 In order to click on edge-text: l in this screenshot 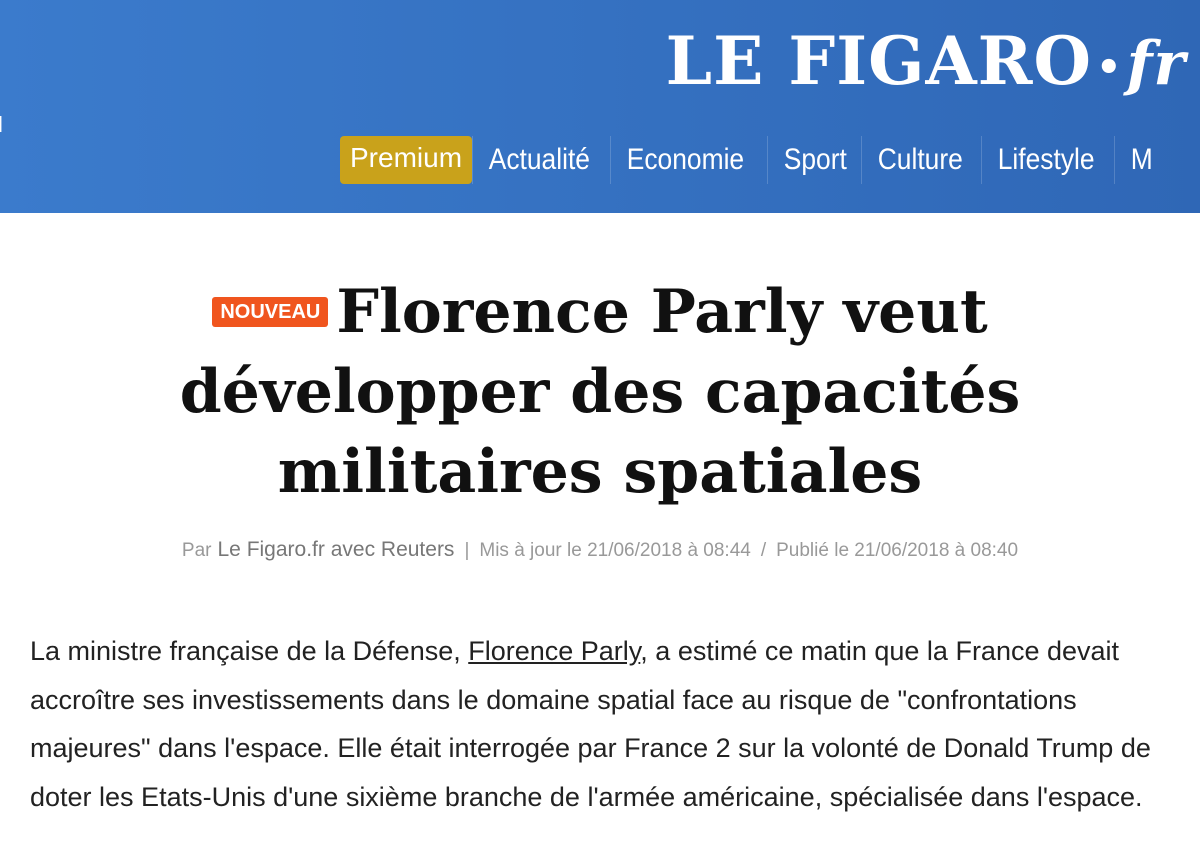, I will do `click(1, 124)`.